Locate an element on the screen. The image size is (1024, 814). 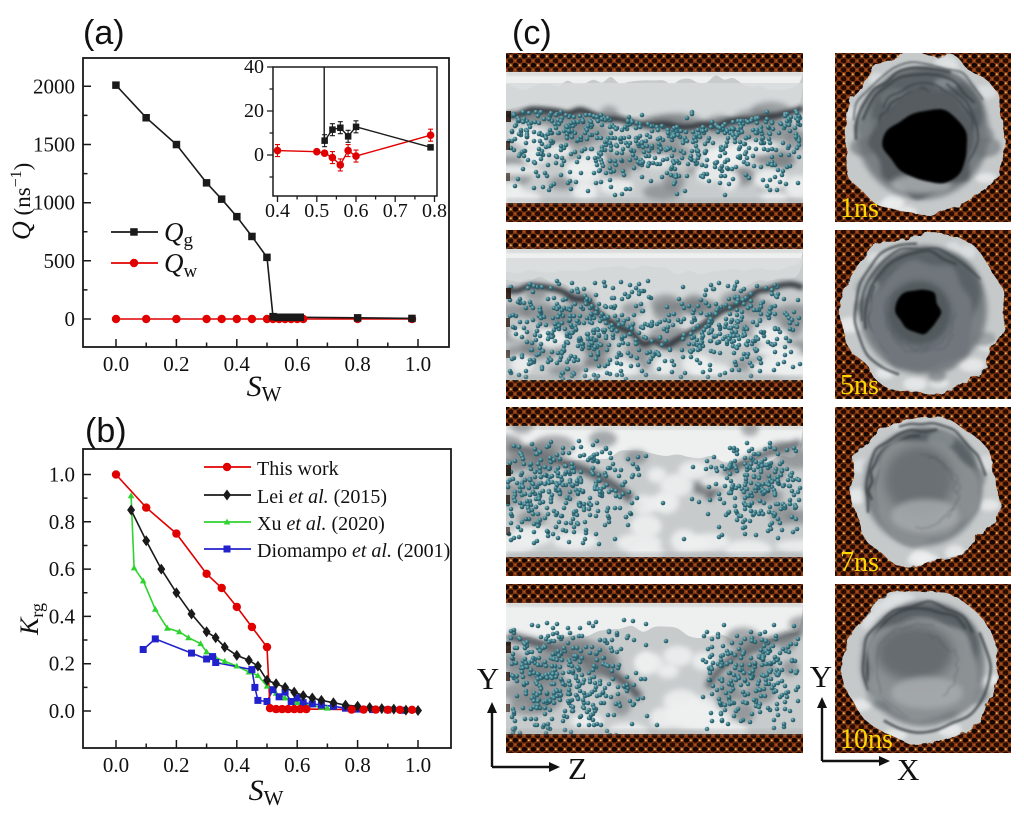
svg-text: 2000 is located at coordinates (54, 86).